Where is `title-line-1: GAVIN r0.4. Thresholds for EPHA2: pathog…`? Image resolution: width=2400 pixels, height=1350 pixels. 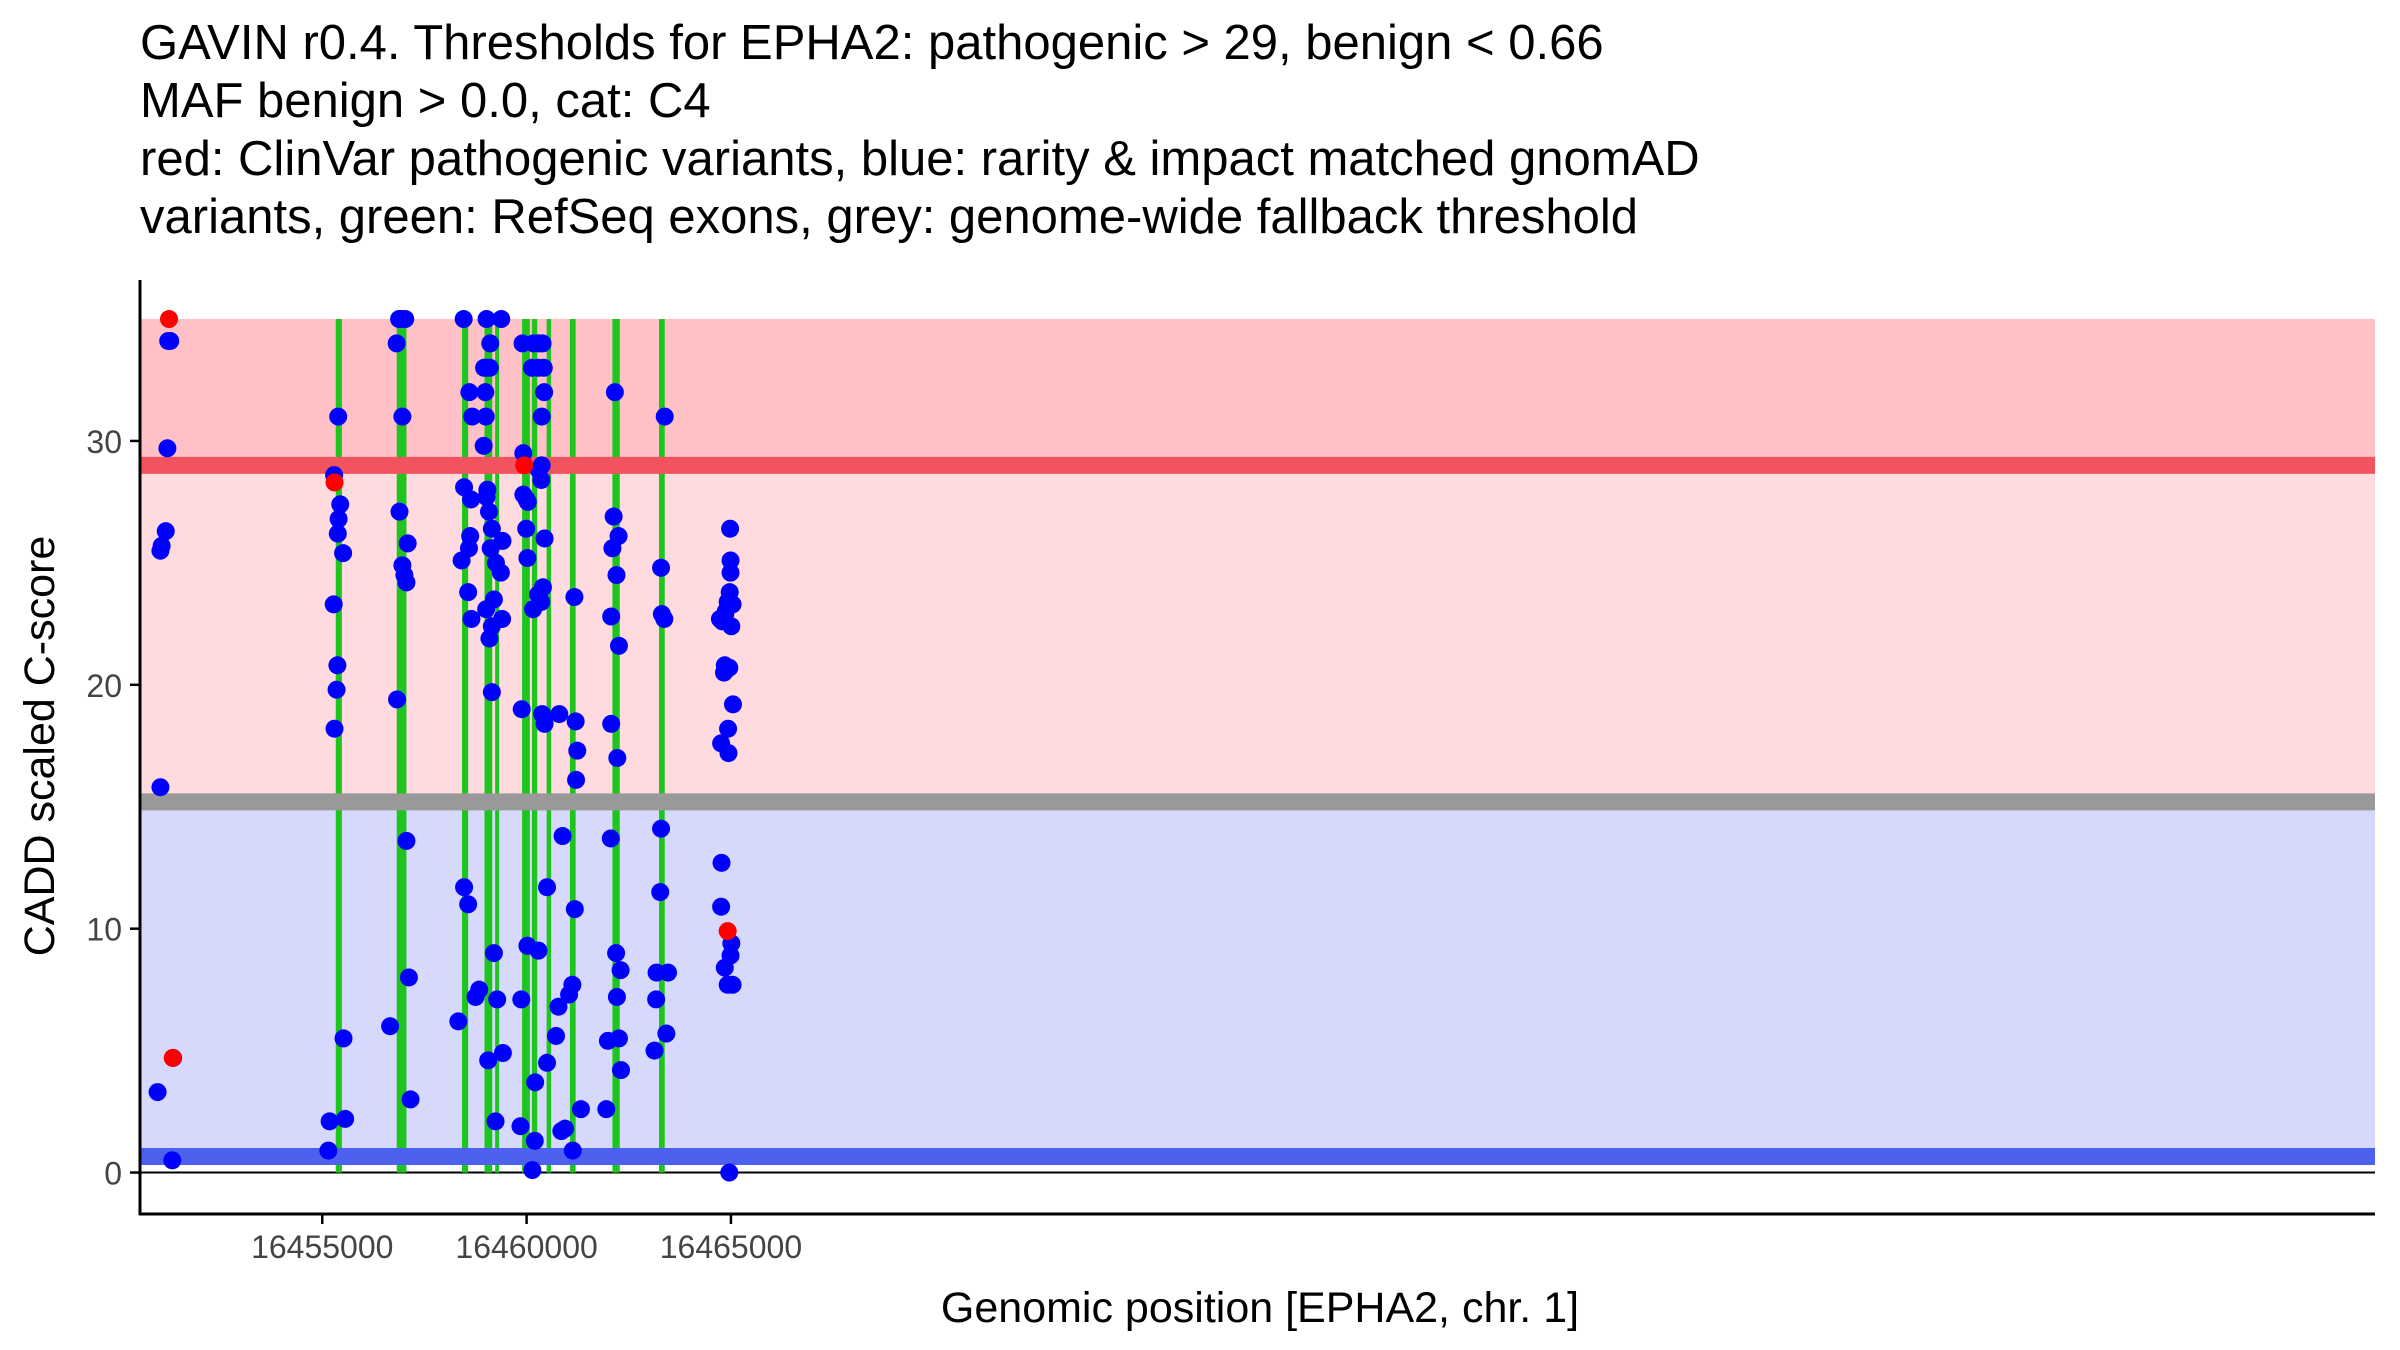
title-line-1: GAVIN r0.4. Thresholds for EPHA2: pathog… is located at coordinates (872, 43).